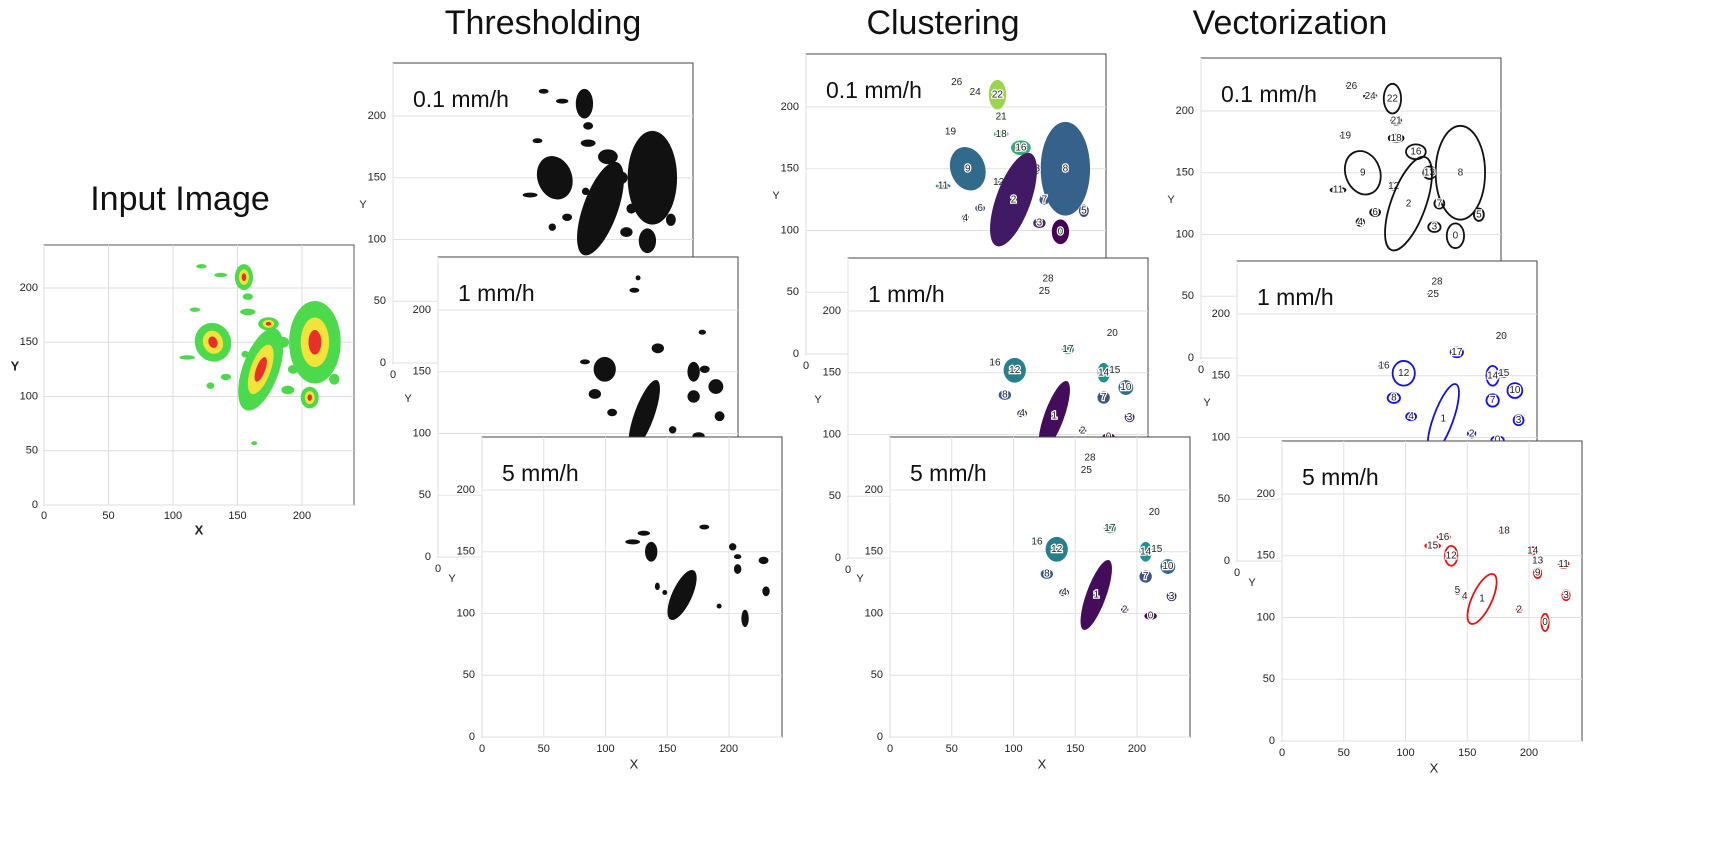 The image size is (1731, 855). Describe the element at coordinates (1115, 370) in the screenshot. I see `cluster-label: 15` at that location.